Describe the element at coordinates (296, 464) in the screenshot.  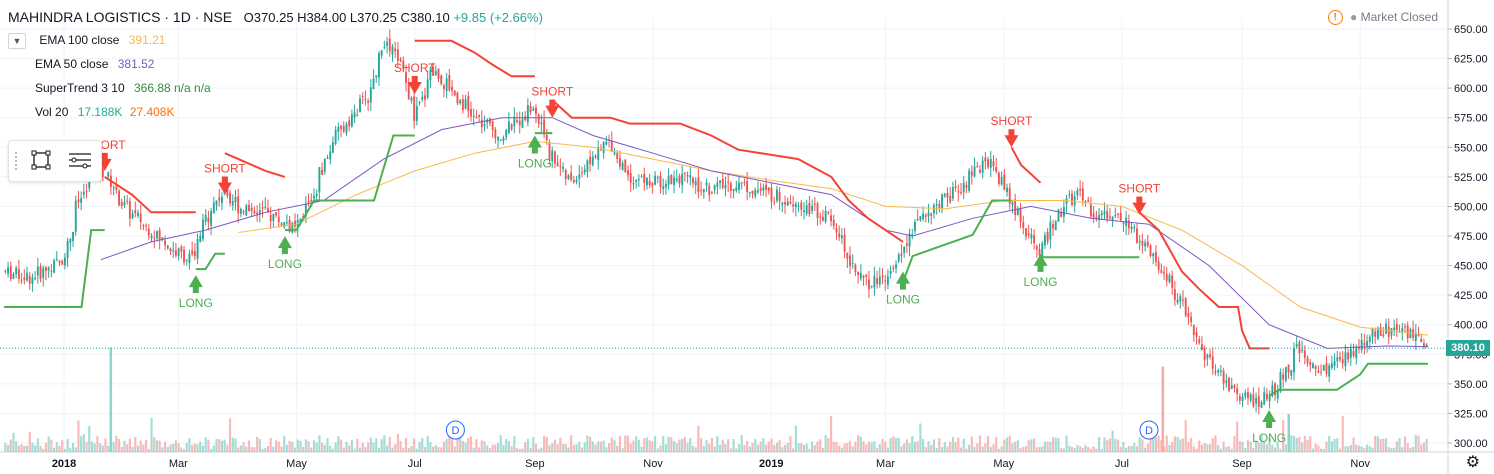
I see `x-tick-label: May` at that location.